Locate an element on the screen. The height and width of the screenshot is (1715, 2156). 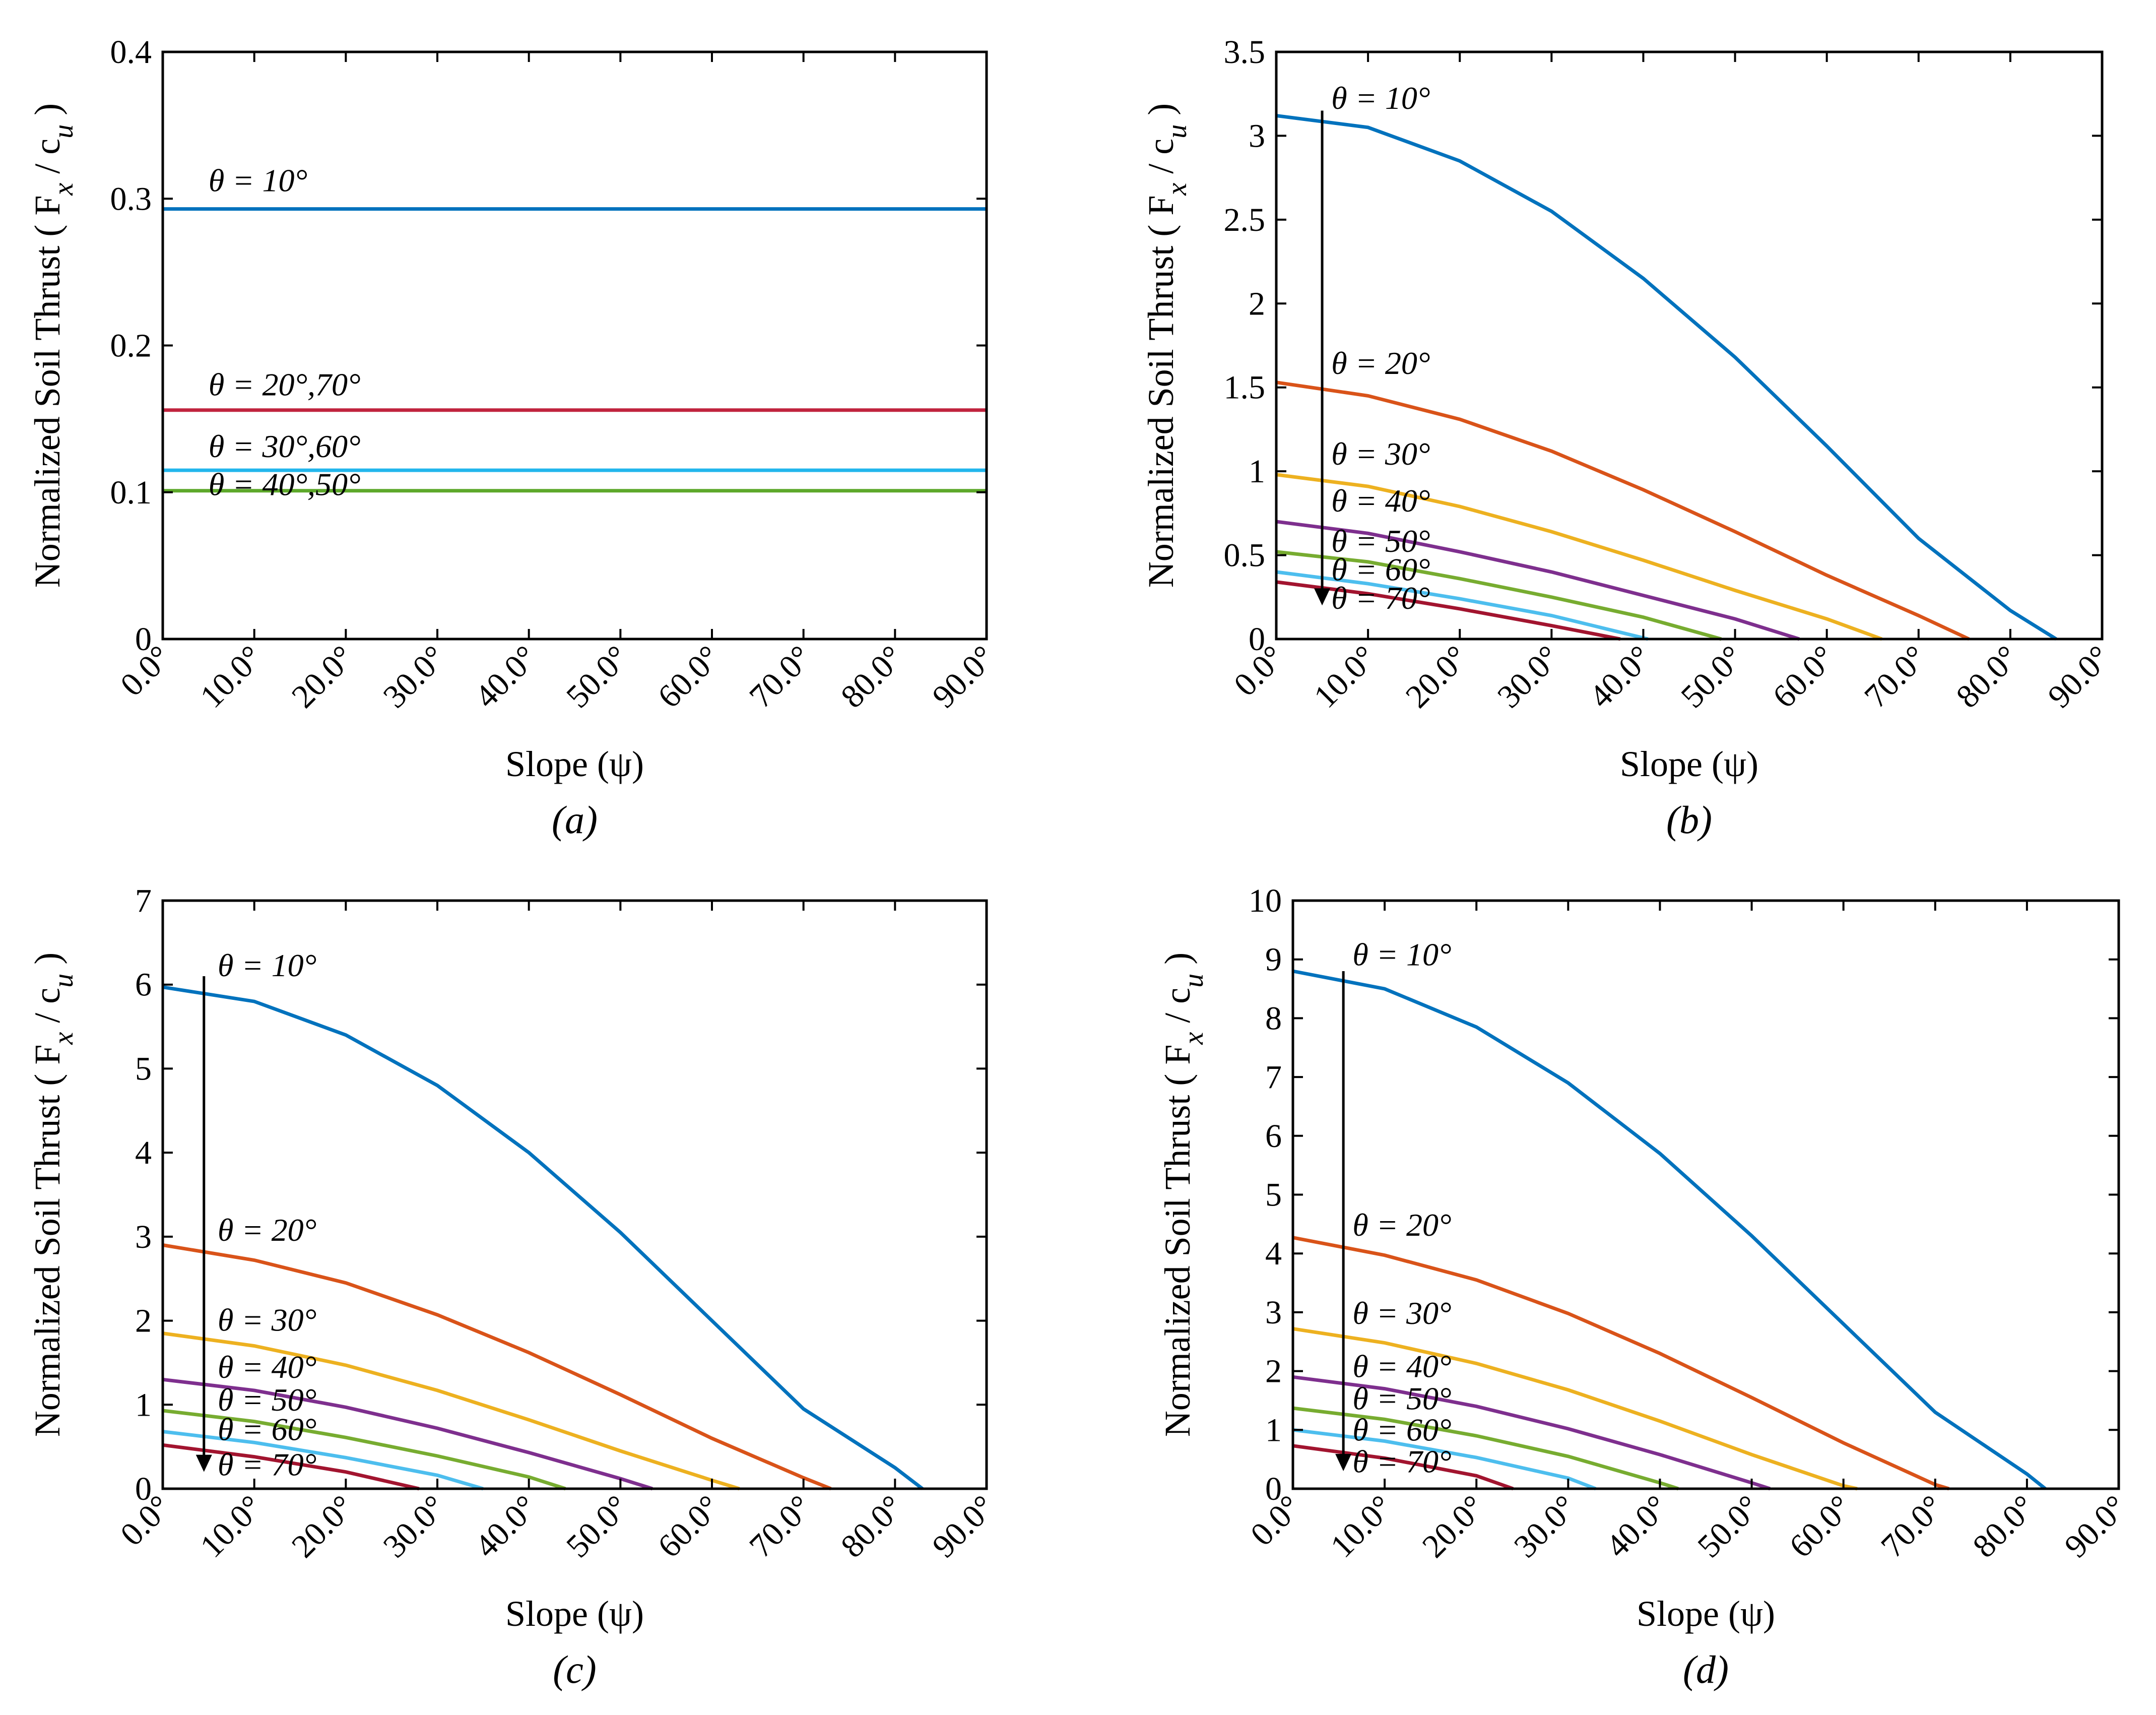
xtick-label-d-3: 30.0° is located at coordinates (1545, 1526).